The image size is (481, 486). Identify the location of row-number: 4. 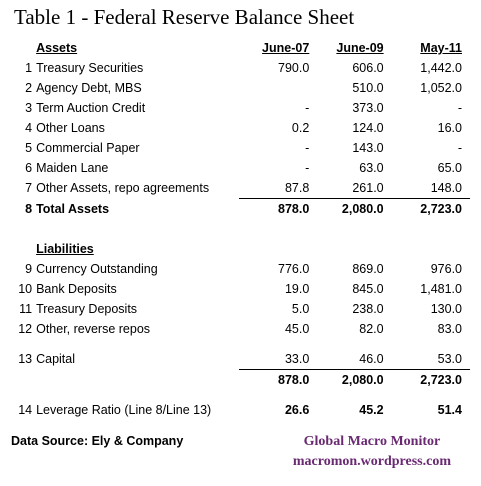
(29, 128).